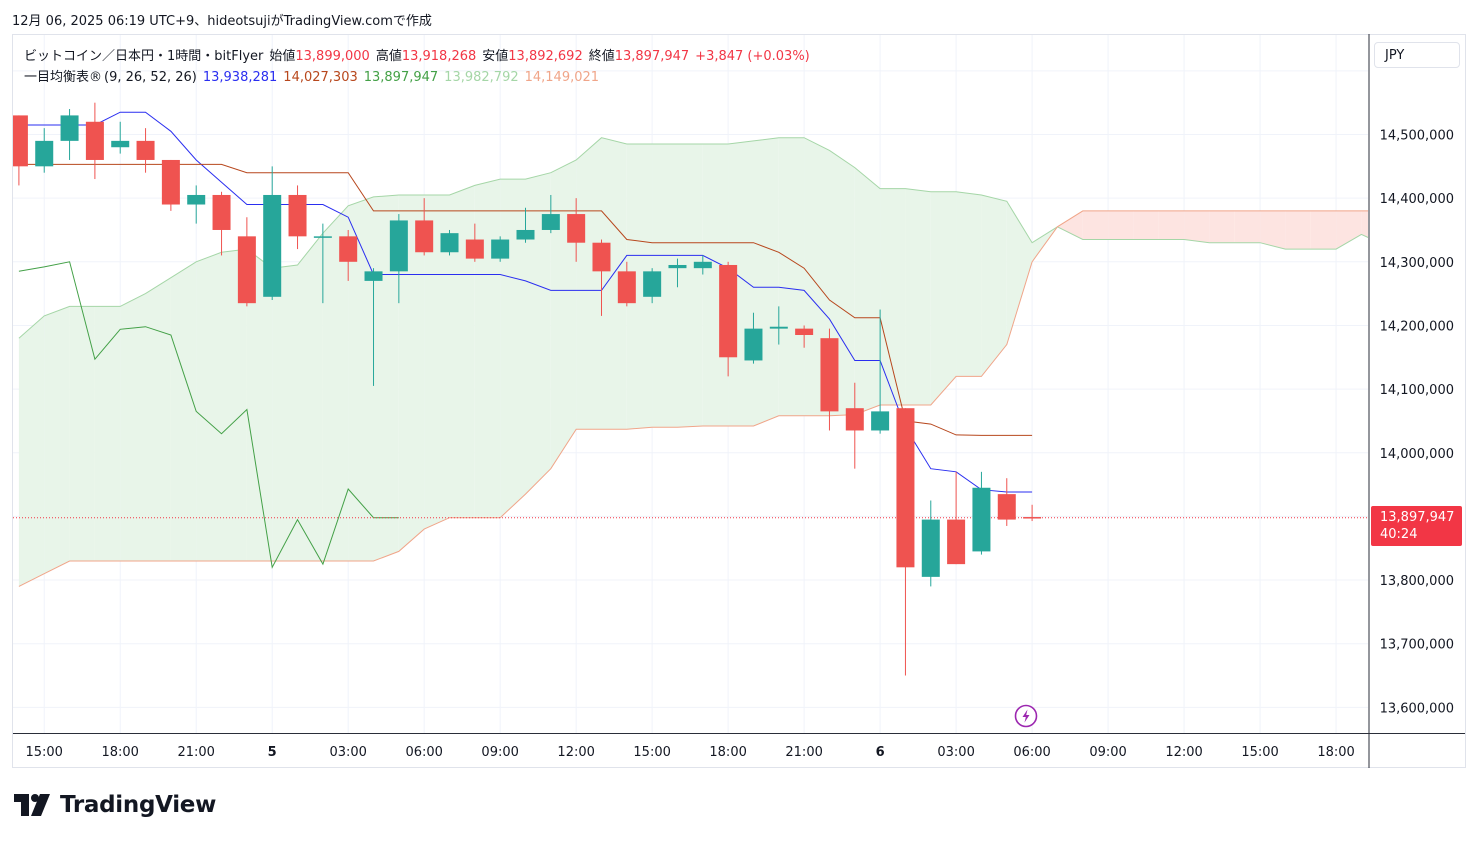 The image size is (1479, 843). I want to click on x-tick-label: 09:00, so click(499, 752).